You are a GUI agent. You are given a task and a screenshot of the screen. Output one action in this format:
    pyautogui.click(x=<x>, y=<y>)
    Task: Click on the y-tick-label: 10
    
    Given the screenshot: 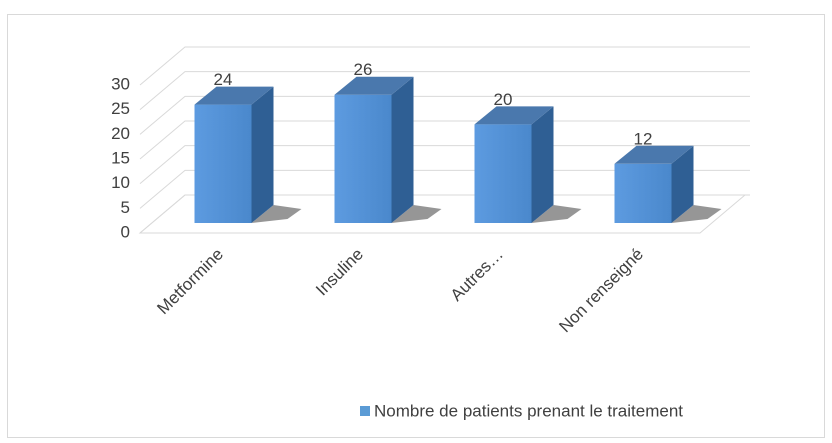 What is the action you would take?
    pyautogui.click(x=120, y=182)
    